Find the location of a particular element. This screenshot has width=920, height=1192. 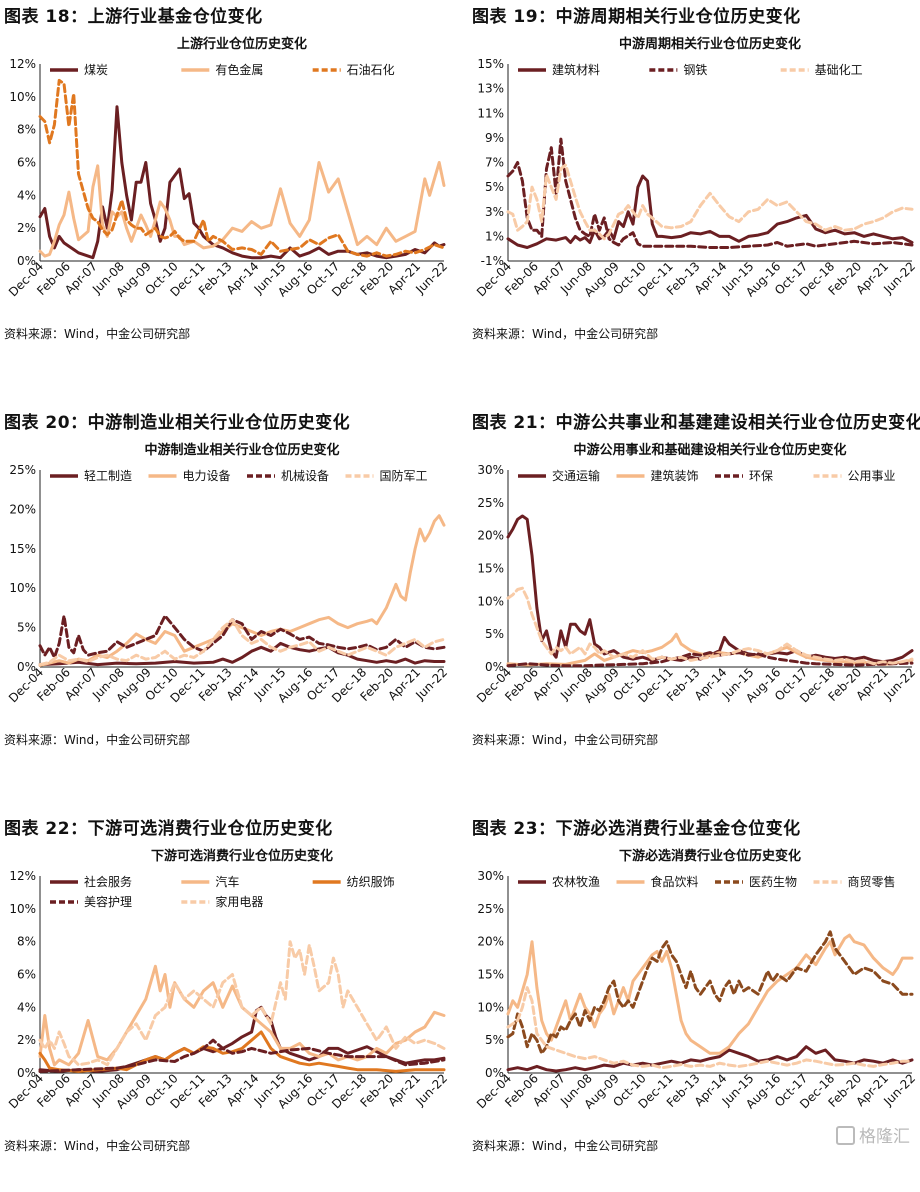

legend-item: 纺织服饰 is located at coordinates (353, 882).